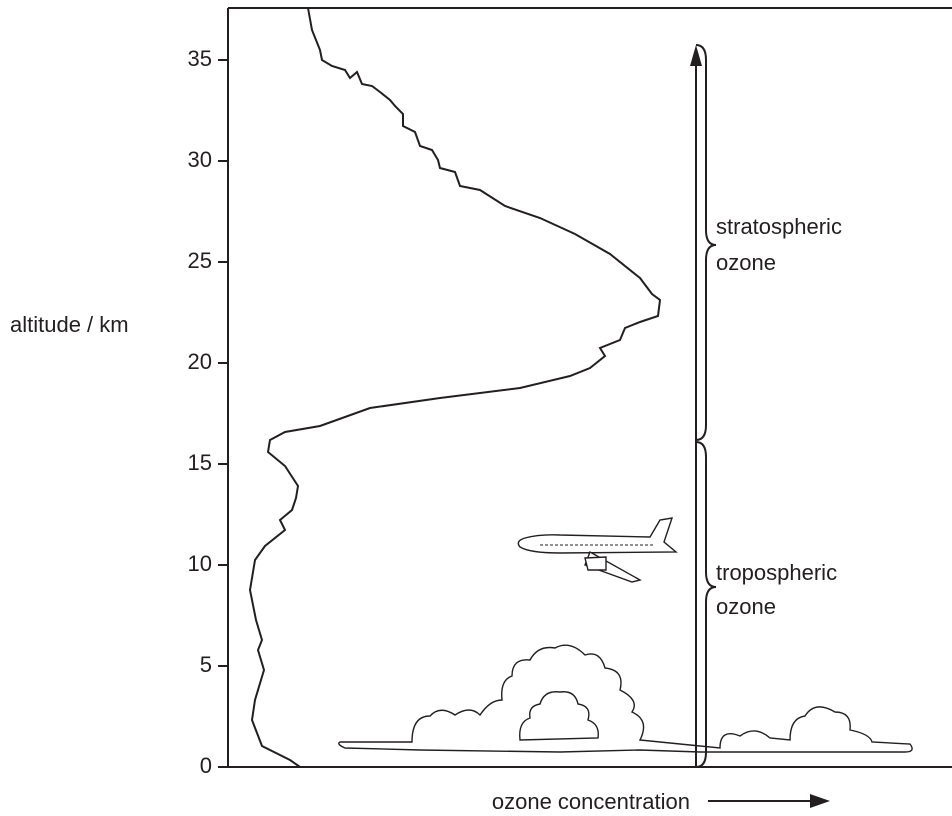  What do you see at coordinates (200, 361) in the screenshot?
I see `y-tick-label: 20` at bounding box center [200, 361].